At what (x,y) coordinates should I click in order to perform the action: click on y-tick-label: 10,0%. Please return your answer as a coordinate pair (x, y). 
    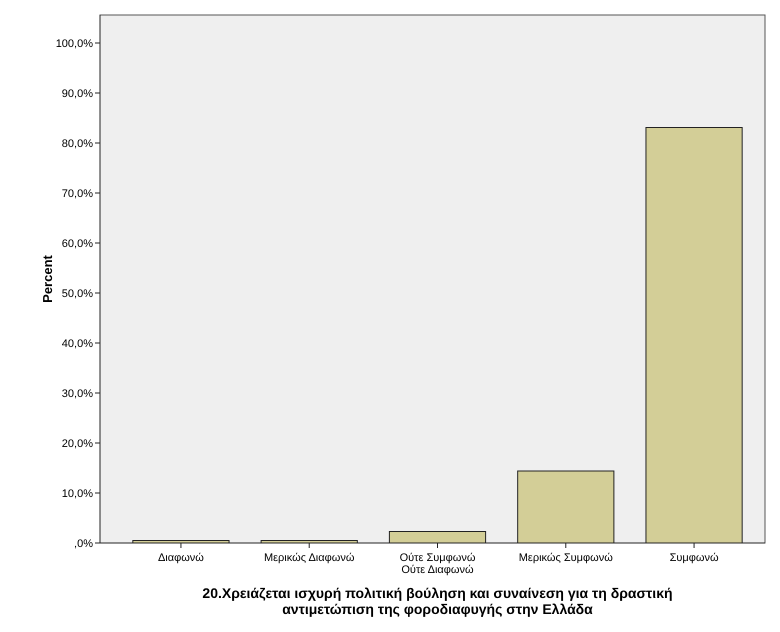
    Looking at the image, I should click on (78, 494).